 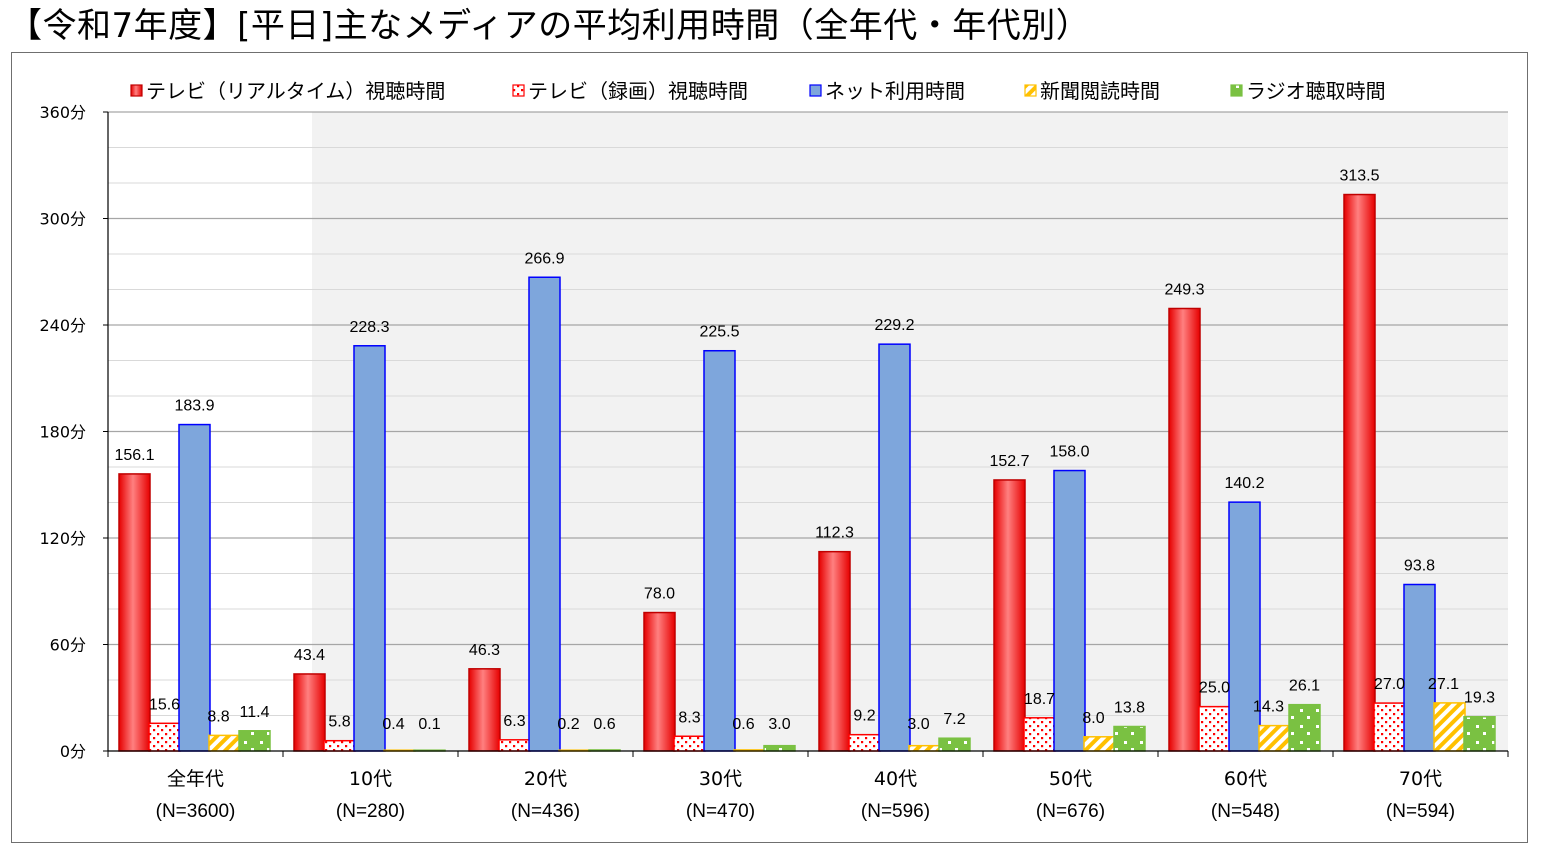 I want to click on data-label: 7.2, so click(x=954, y=719).